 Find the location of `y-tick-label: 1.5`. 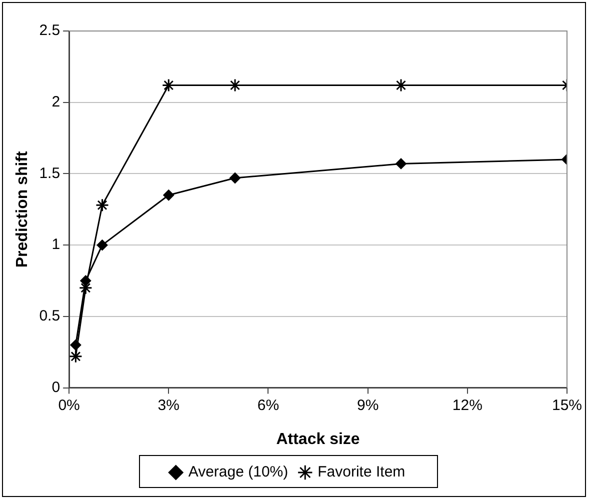

y-tick-label: 1.5 is located at coordinates (49, 173).